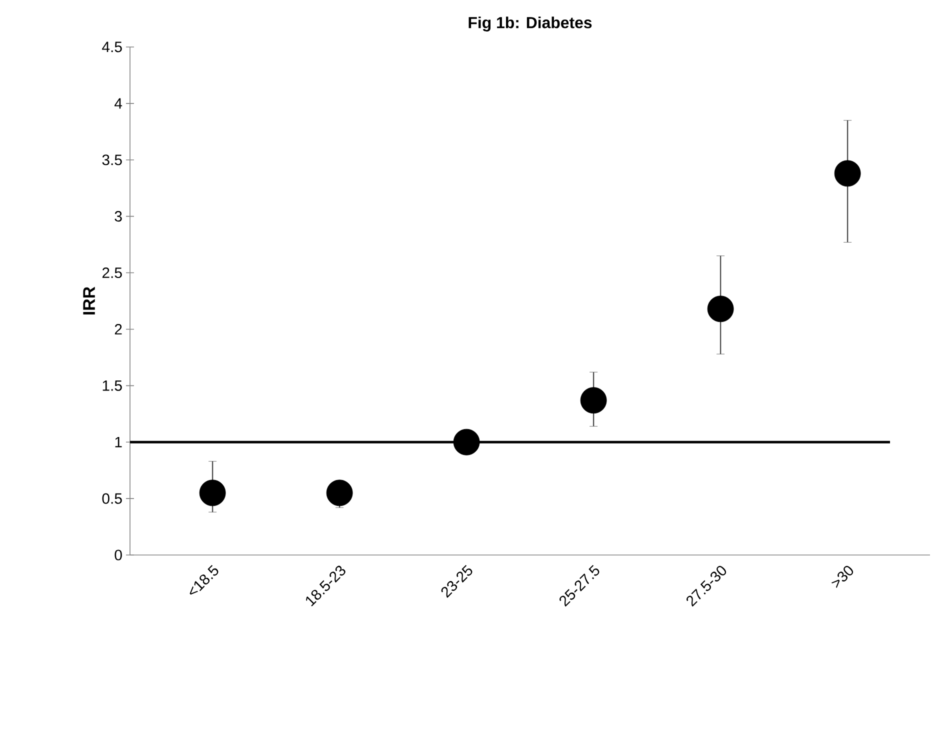 This screenshot has height=736, width=943. Describe the element at coordinates (112, 47) in the screenshot. I see `y-tick-label: 4.5` at that location.